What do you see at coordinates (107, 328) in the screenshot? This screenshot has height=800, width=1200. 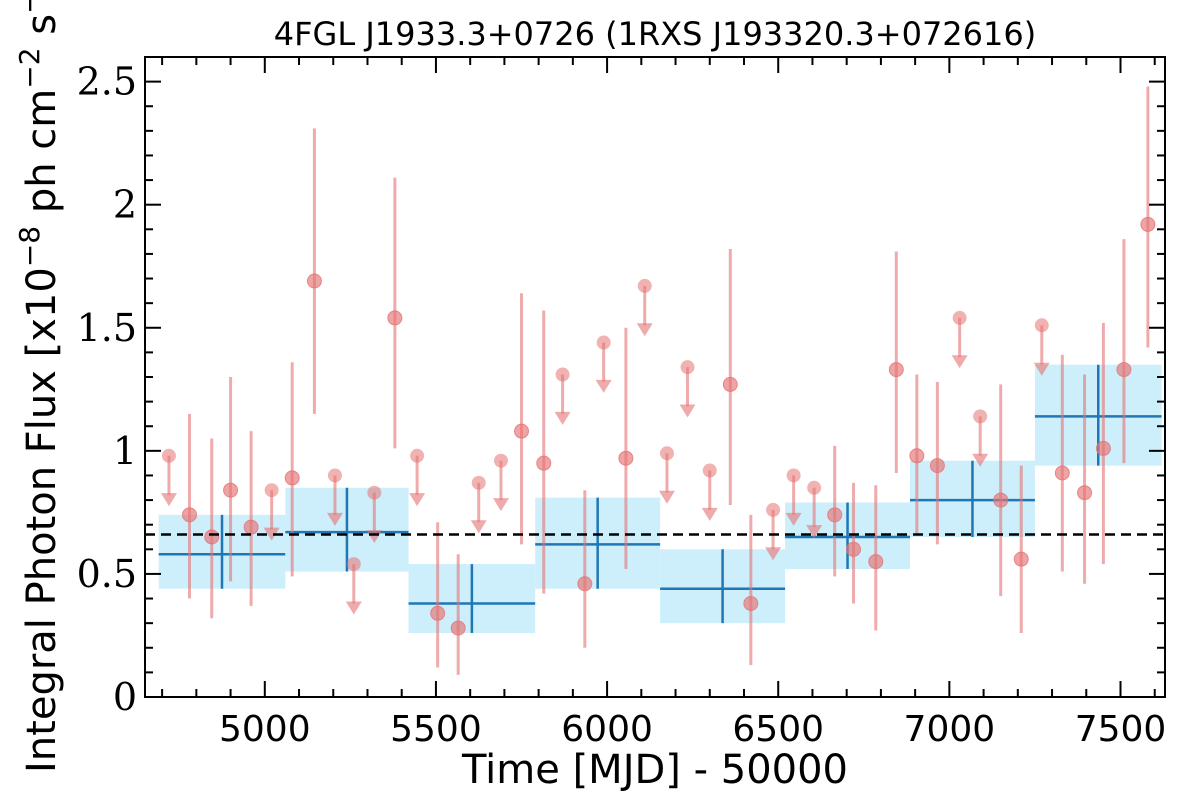 I see `y-tick-label: 1.5` at bounding box center [107, 328].